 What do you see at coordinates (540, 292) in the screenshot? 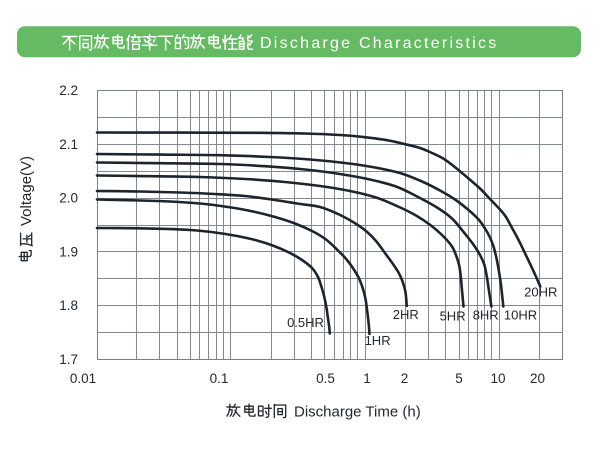
I see `svg-text: 20HR` at bounding box center [540, 292].